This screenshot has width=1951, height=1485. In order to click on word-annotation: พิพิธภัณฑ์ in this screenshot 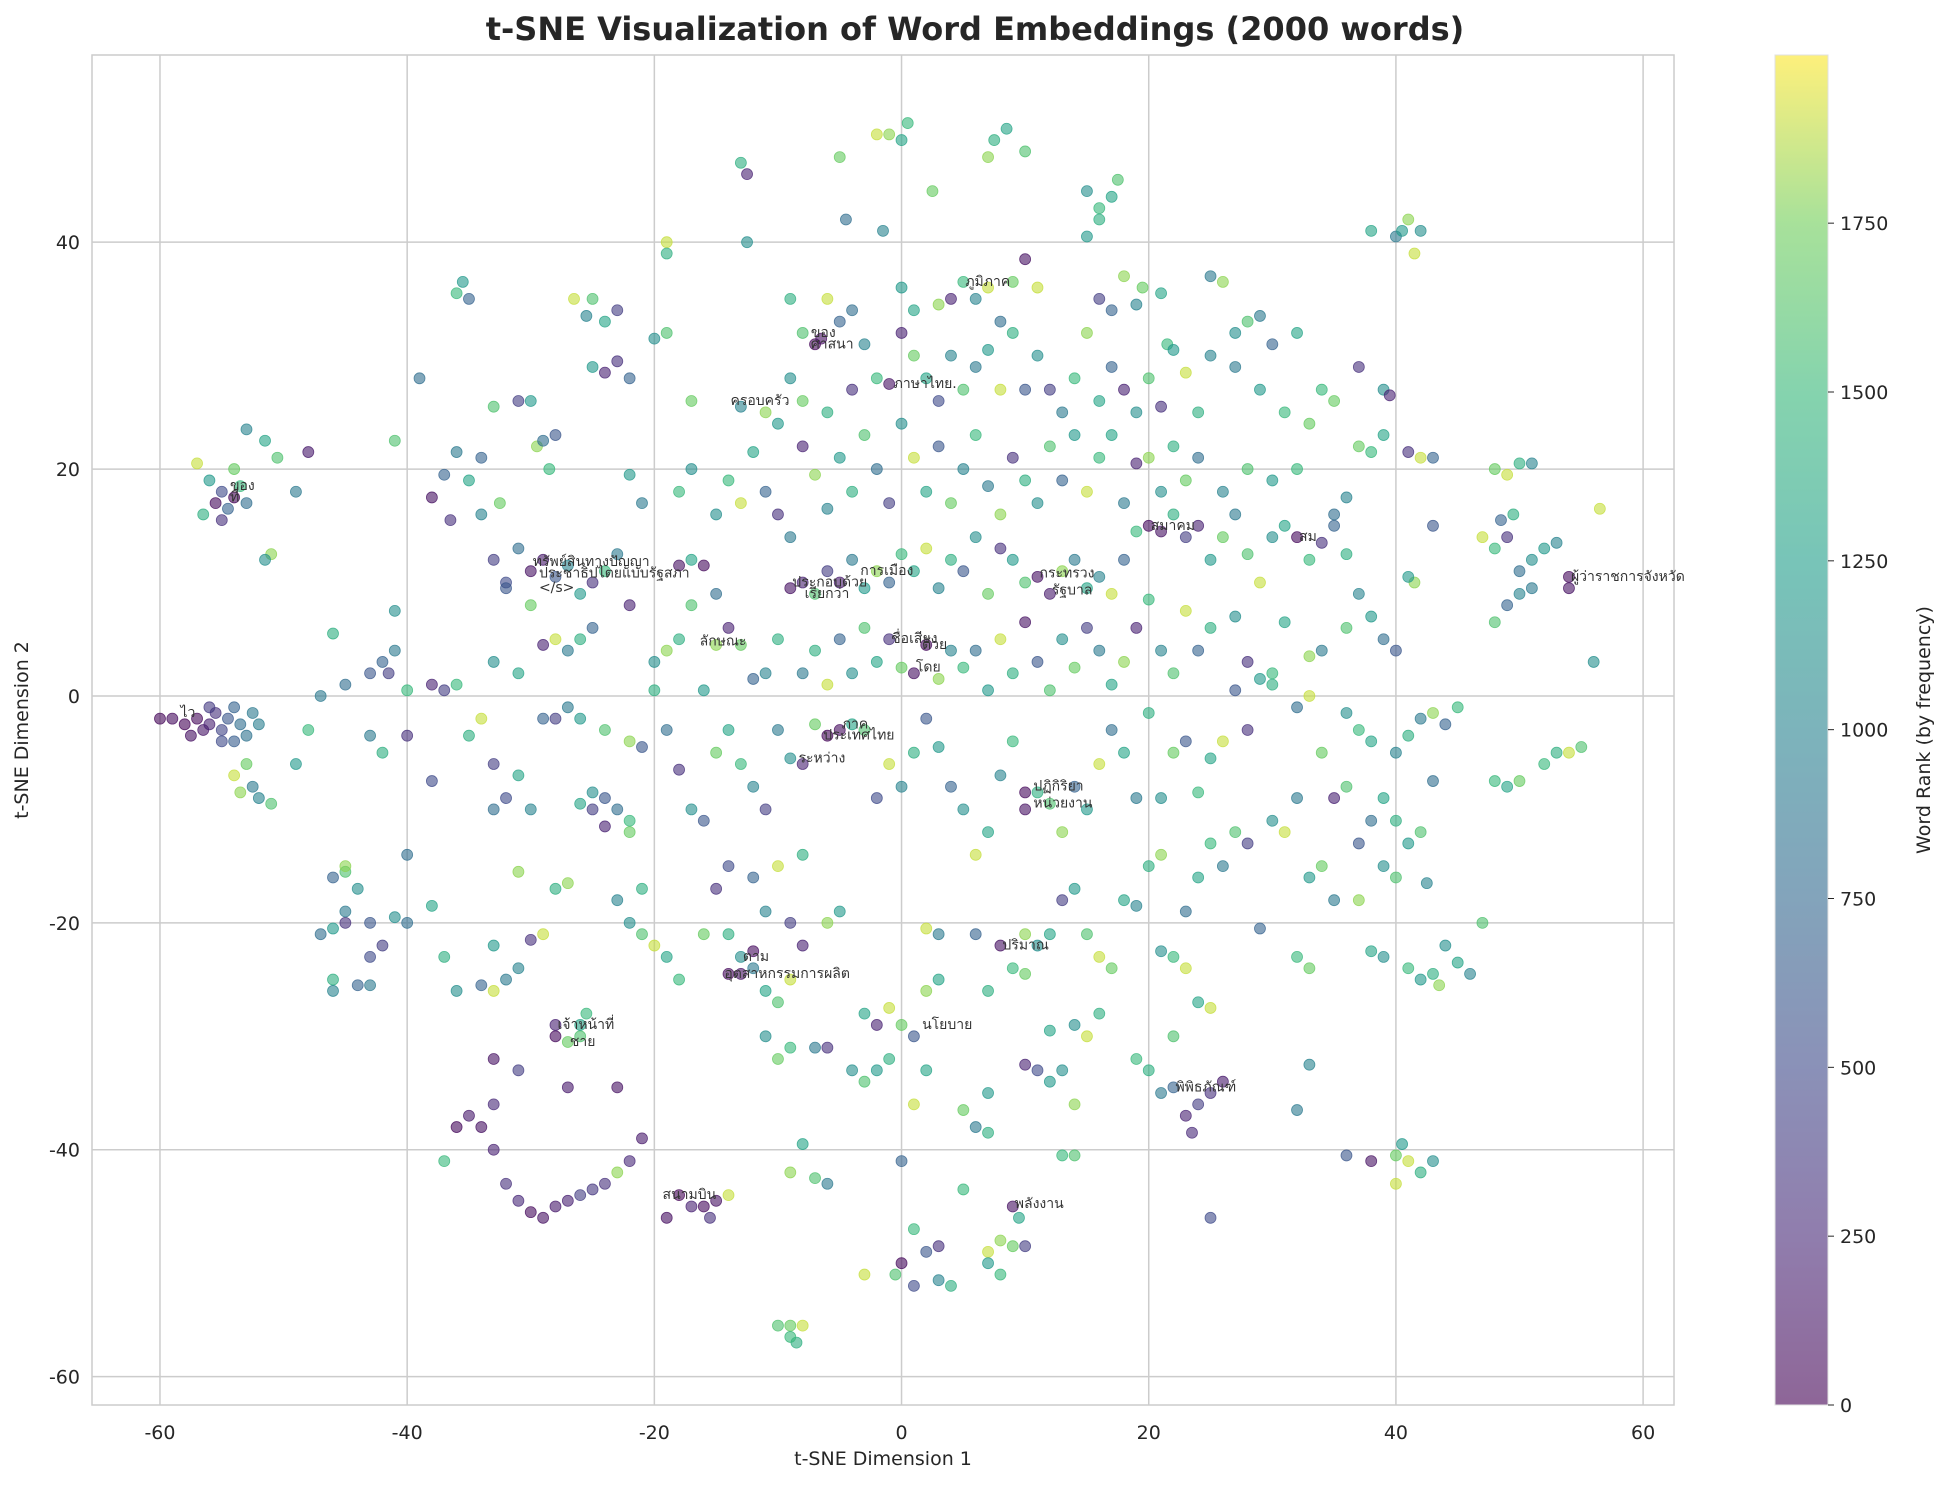, I will do `click(1205, 1086)`.